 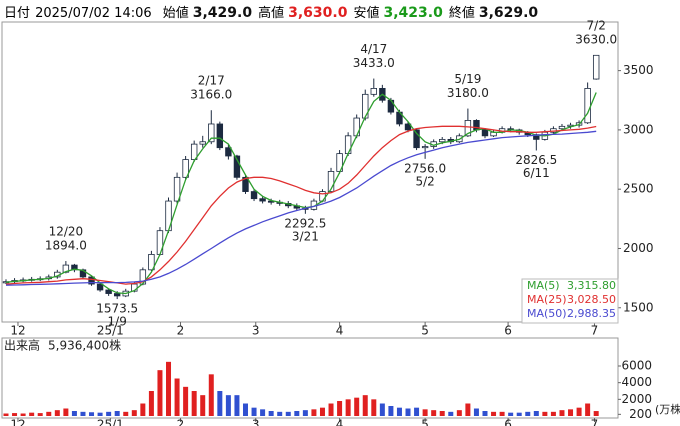 What do you see at coordinates (638, 307) in the screenshot?
I see `y-tick-label: 1500` at bounding box center [638, 307].